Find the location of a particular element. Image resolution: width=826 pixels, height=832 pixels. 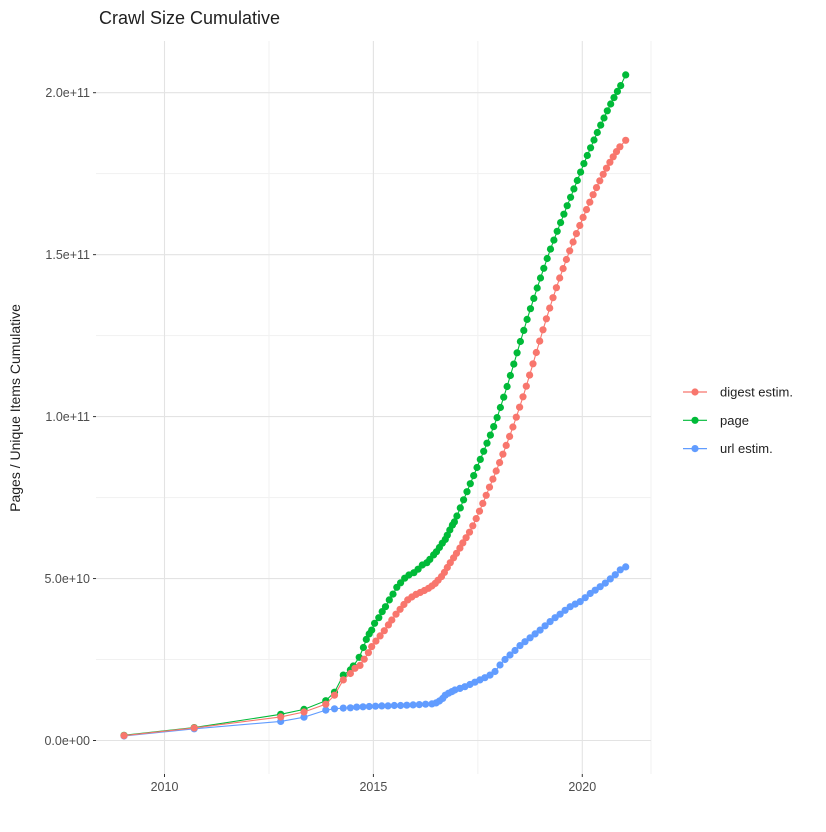

y-tick-label: 1.0e+11 is located at coordinates (67, 417).